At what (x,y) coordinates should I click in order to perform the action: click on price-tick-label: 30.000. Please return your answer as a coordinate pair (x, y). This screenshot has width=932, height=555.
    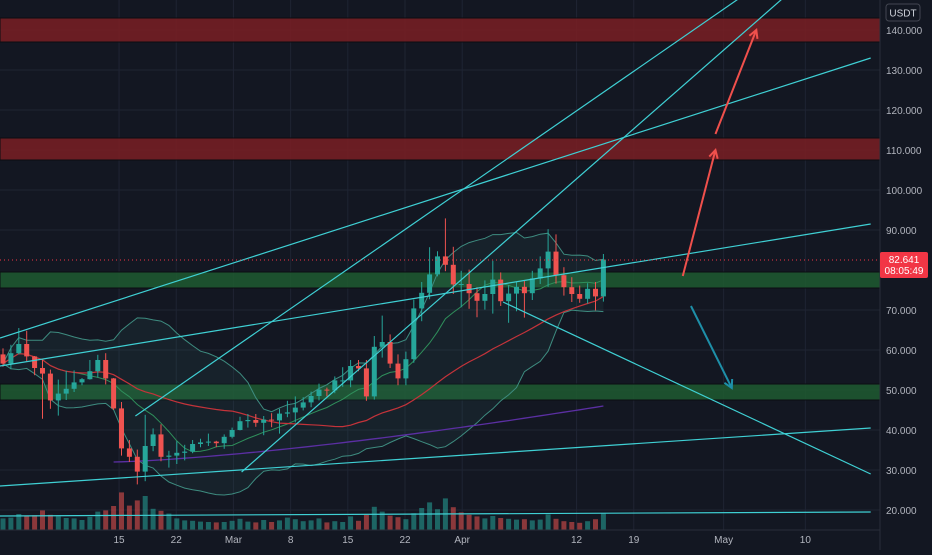
    Looking at the image, I should click on (901, 471).